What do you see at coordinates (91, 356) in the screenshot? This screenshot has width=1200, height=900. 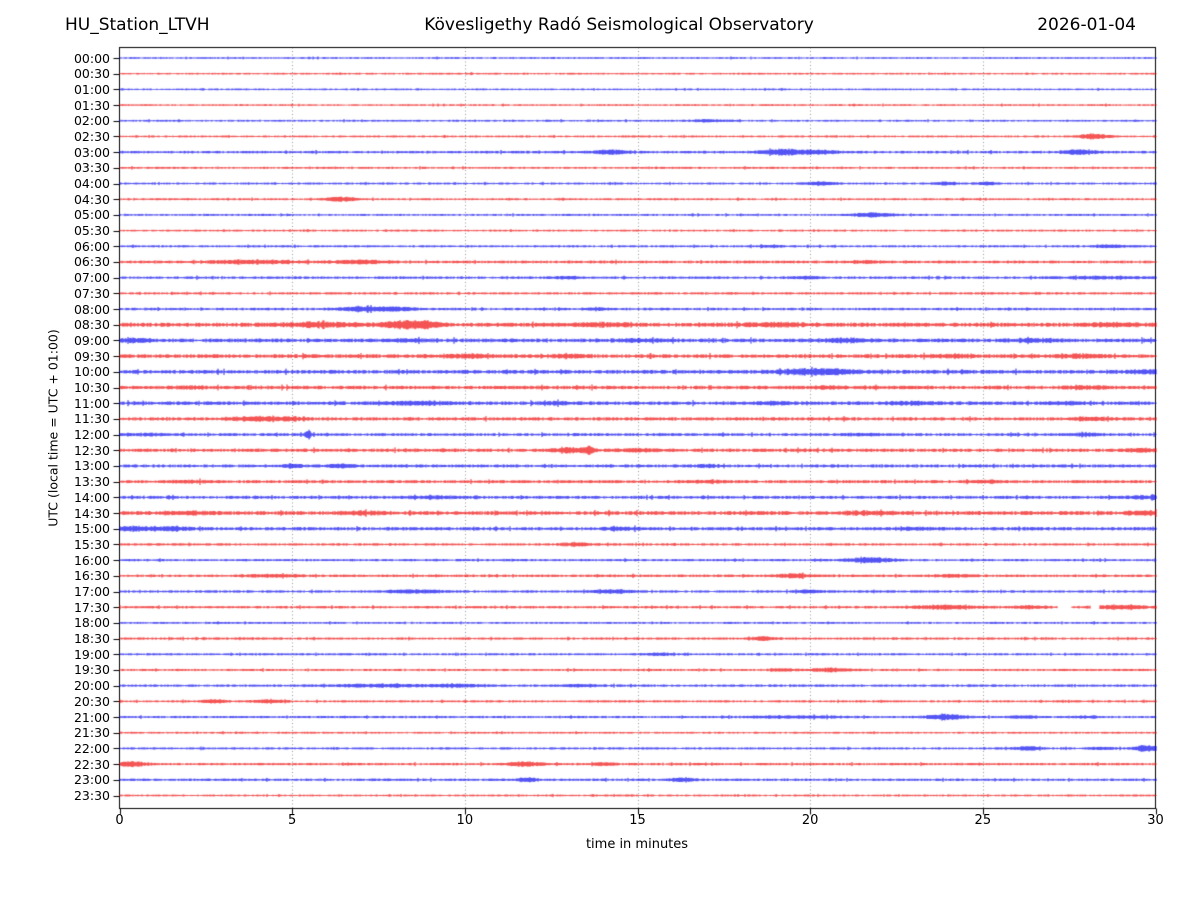 I see `y-tick-label-0930: 09:30` at bounding box center [91, 356].